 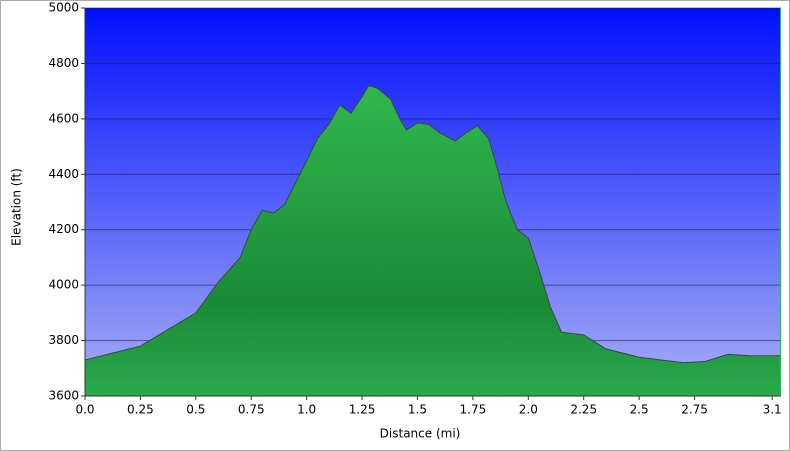 I want to click on y-tick-label: 3800, so click(x=63, y=340).